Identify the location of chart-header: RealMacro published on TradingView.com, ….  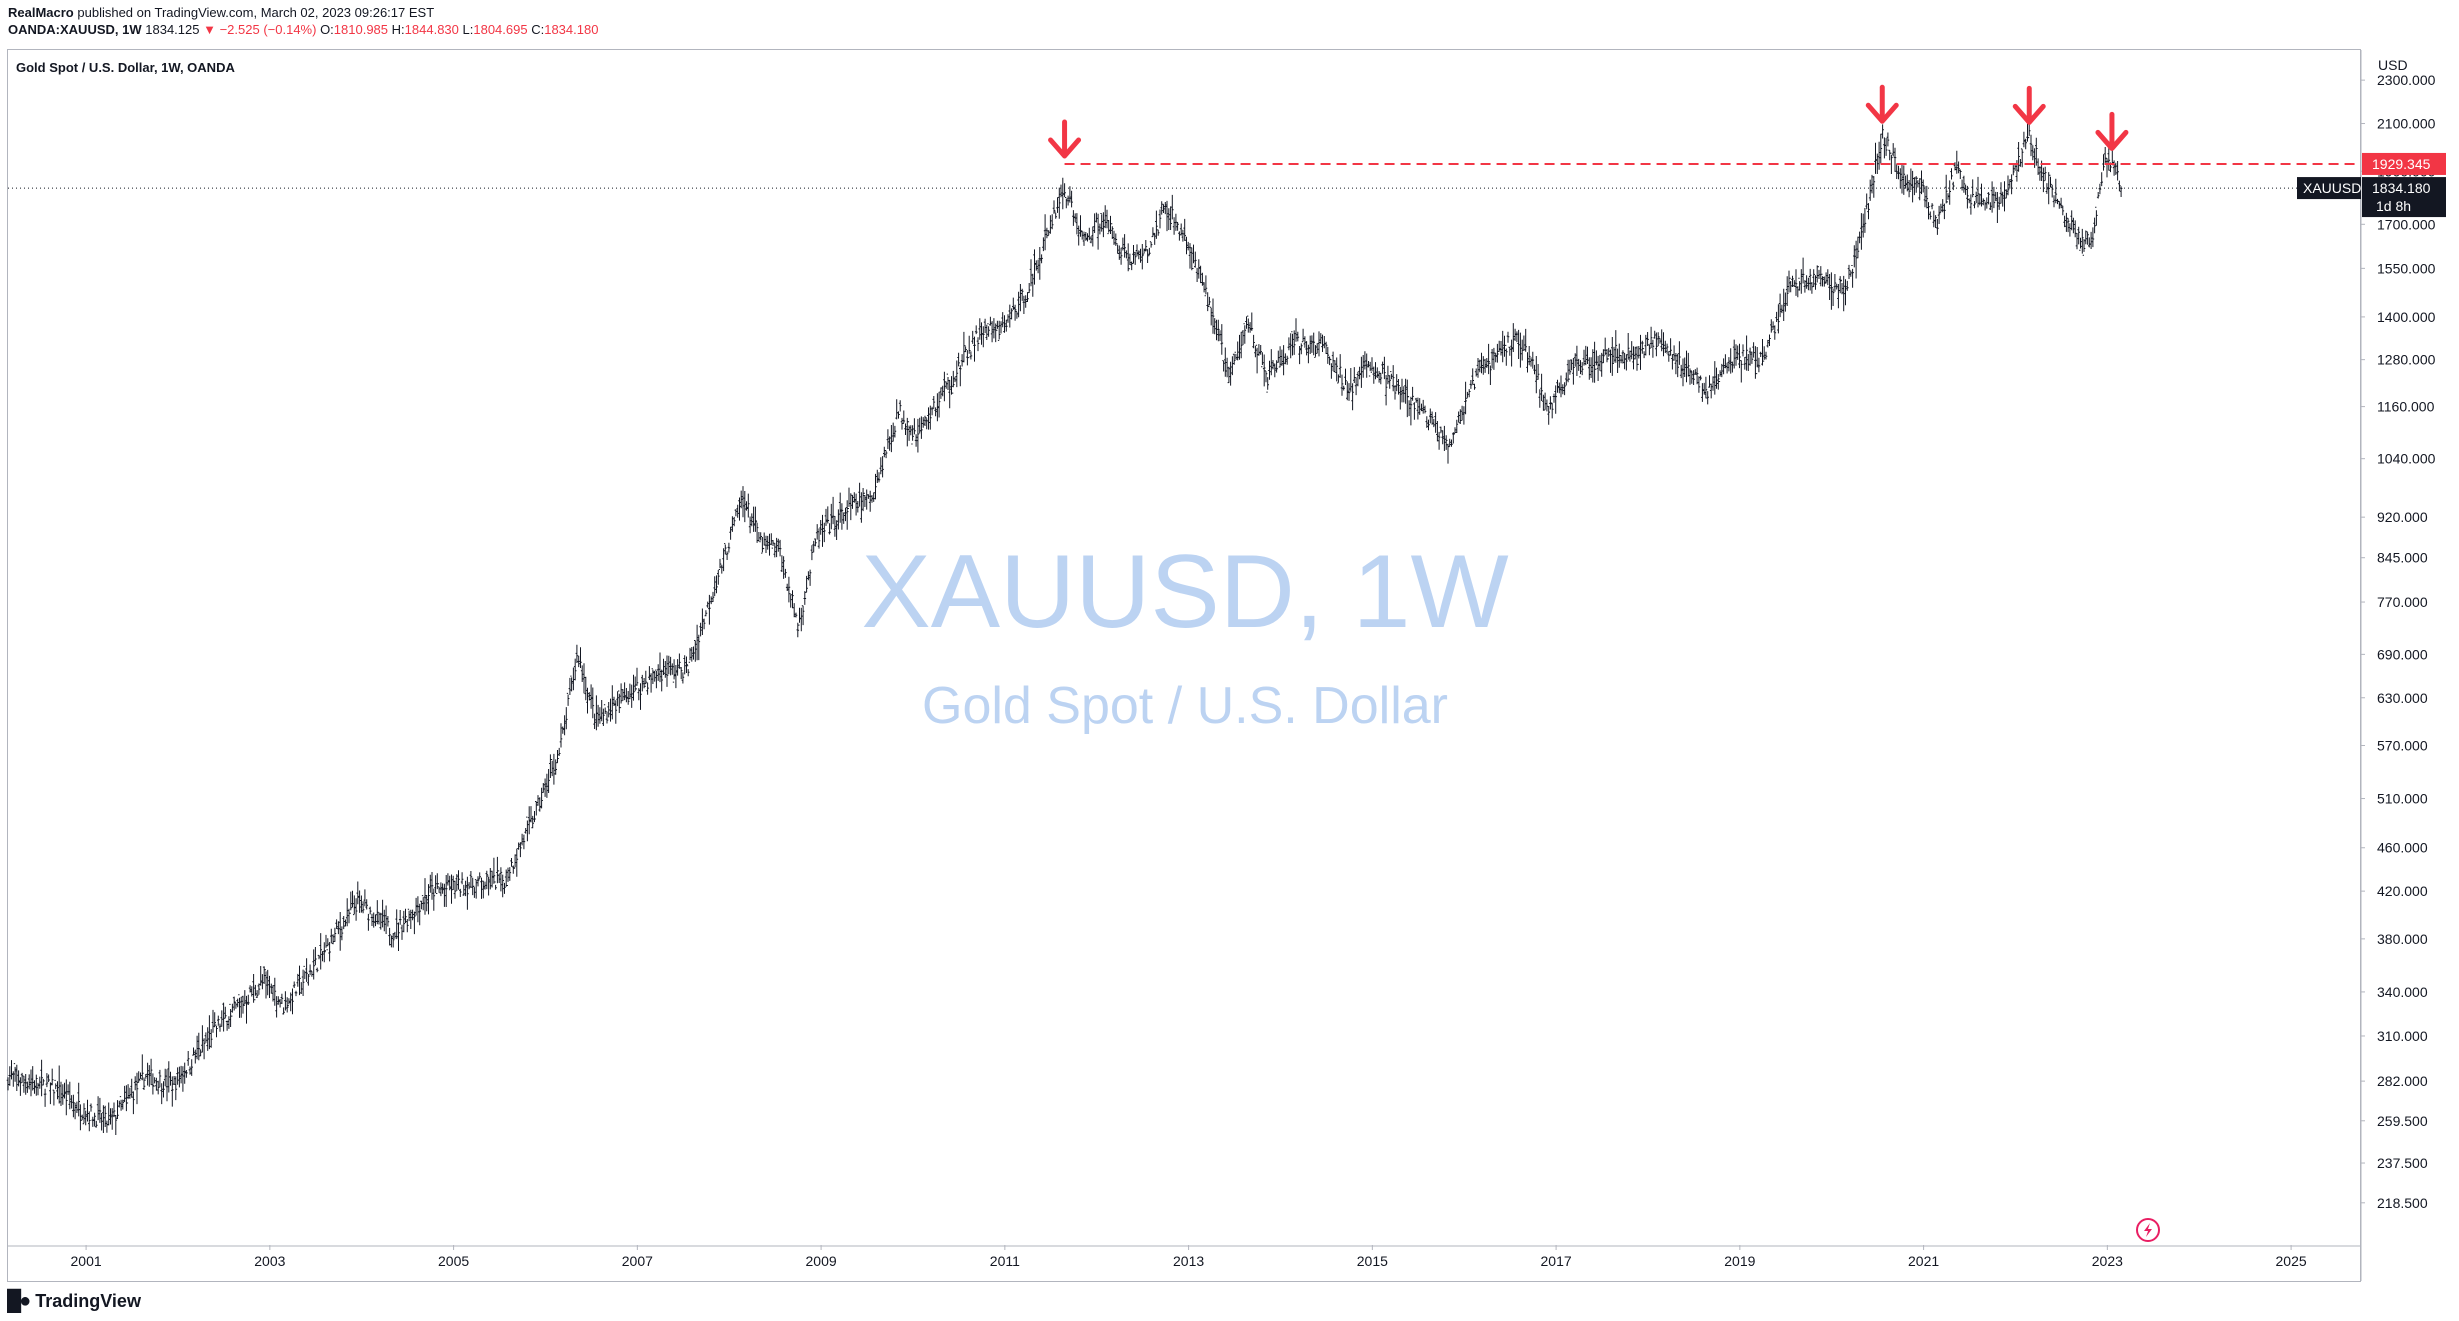
(303, 21).